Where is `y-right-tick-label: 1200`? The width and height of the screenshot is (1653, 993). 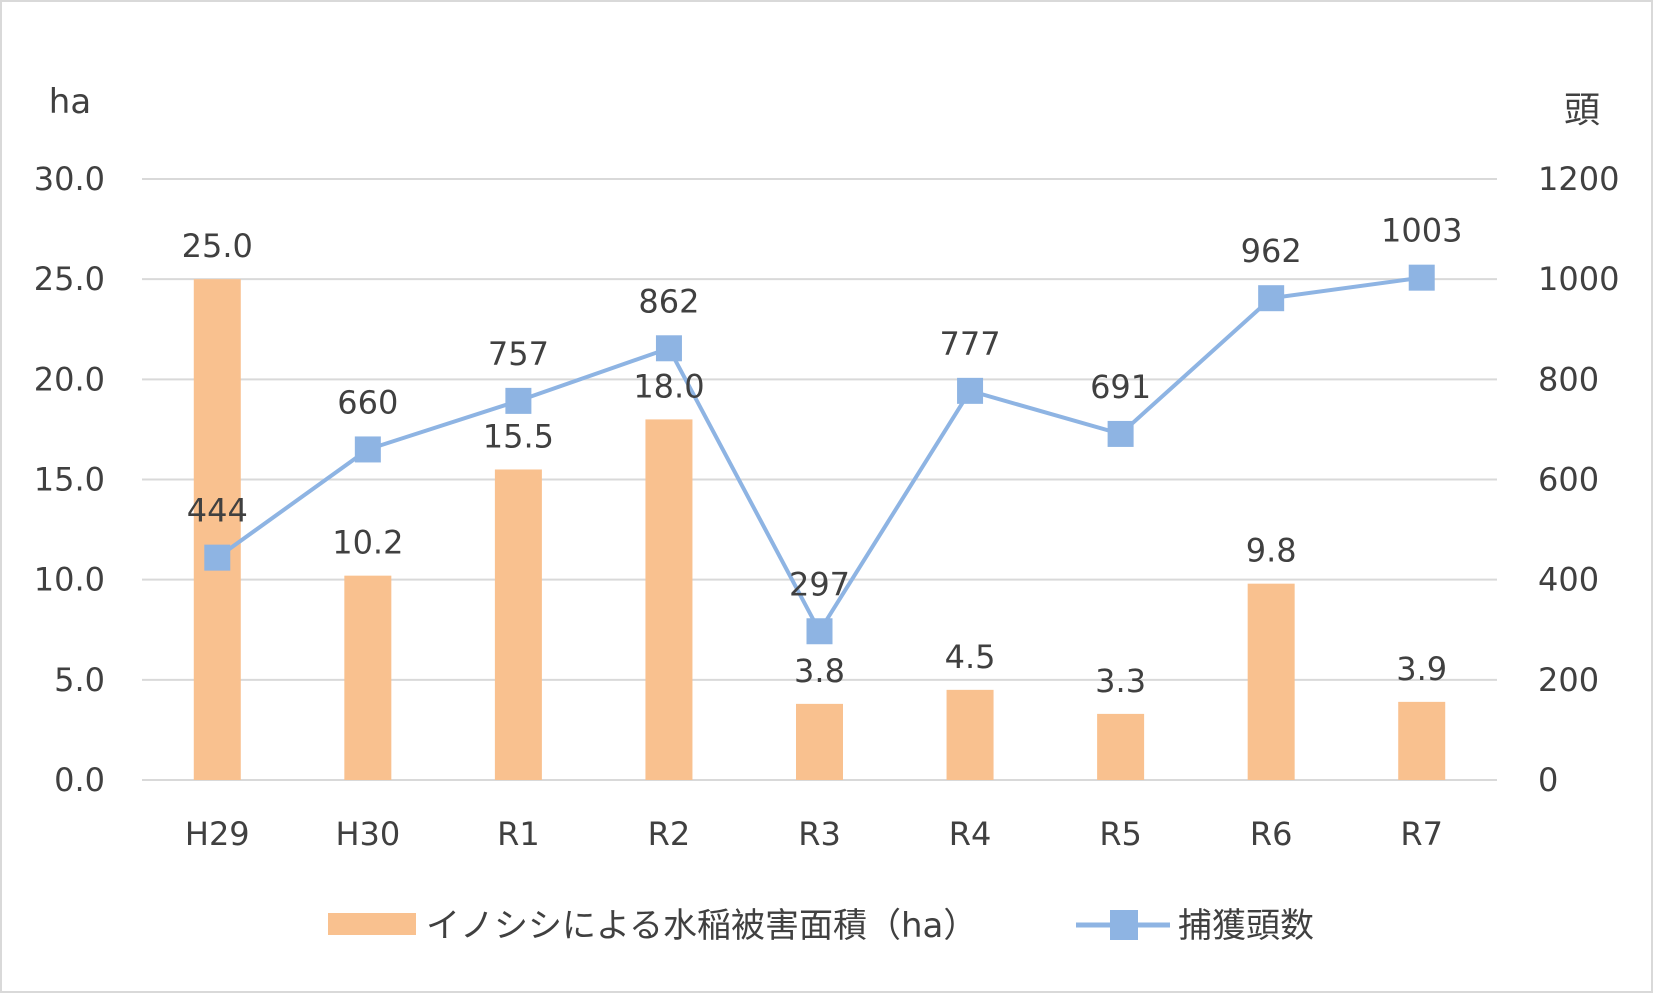 y-right-tick-label: 1200 is located at coordinates (1578, 179).